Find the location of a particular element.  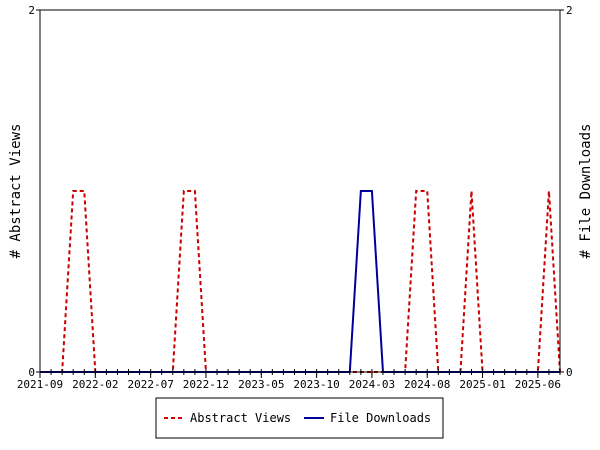

x-tick-label: 2021-09 is located at coordinates (40, 384).